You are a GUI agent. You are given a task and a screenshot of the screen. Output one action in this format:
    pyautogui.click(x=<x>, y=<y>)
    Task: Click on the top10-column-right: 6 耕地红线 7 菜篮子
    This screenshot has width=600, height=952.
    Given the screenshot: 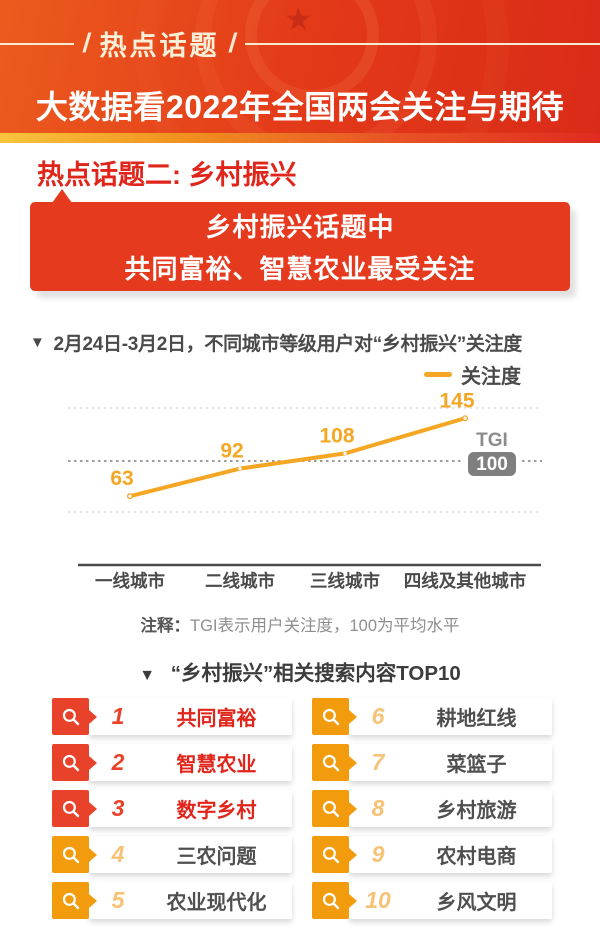 What is the action you would take?
    pyautogui.click(x=432, y=813)
    